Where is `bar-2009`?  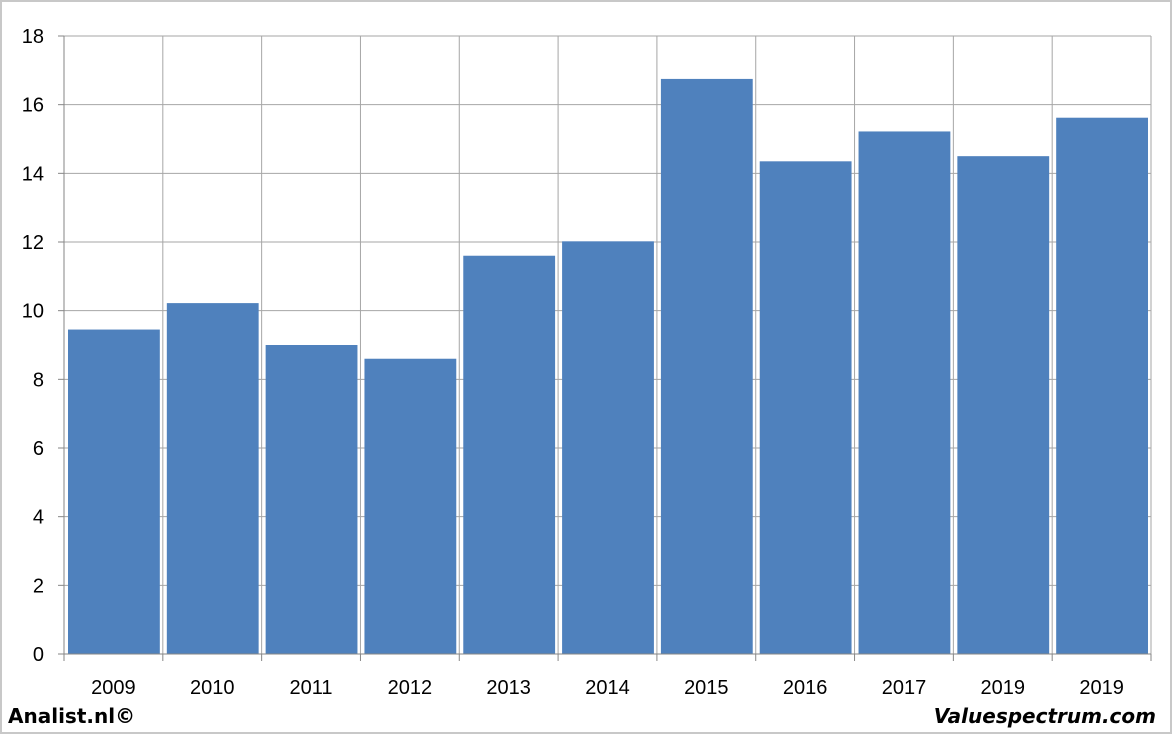
bar-2009 is located at coordinates (114, 491).